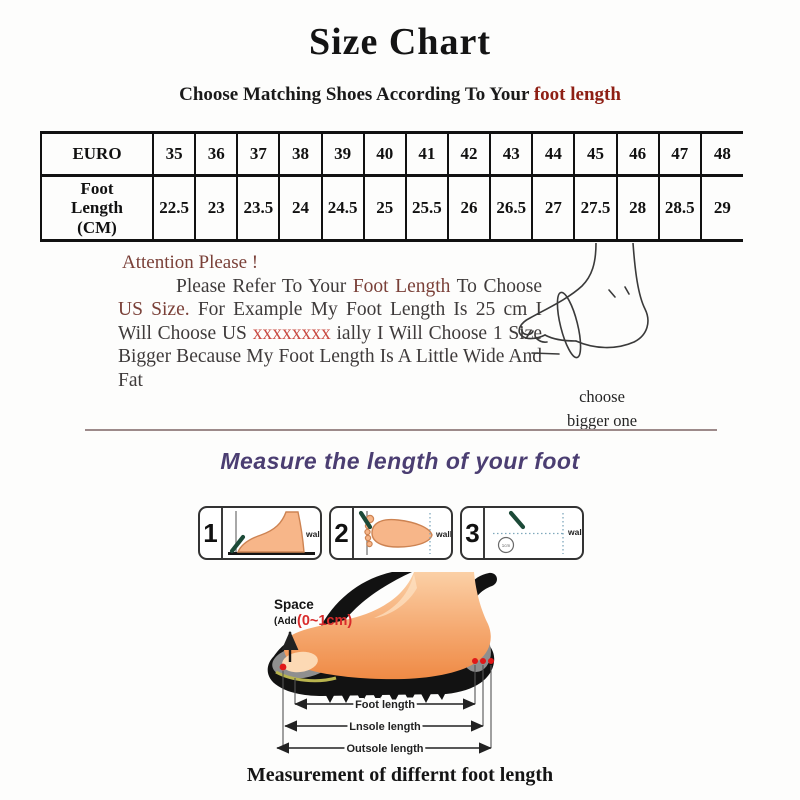  I want to click on table-cell: 23, so click(217, 208).